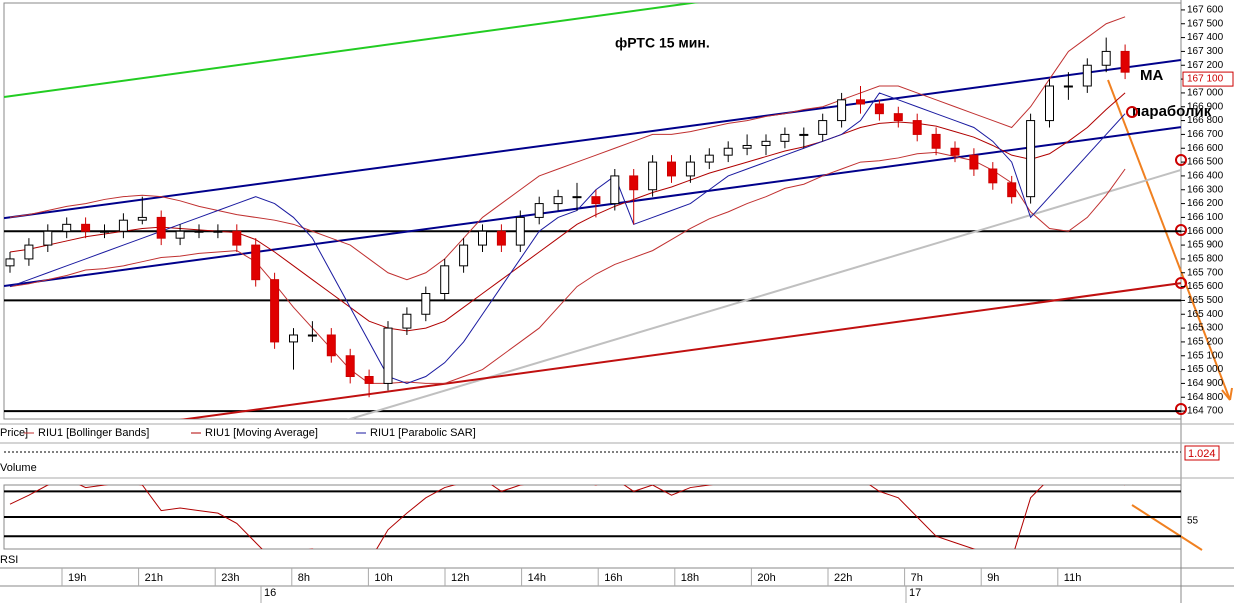  What do you see at coordinates (9, 560) in the screenshot?
I see `panel-label: RSI` at bounding box center [9, 560].